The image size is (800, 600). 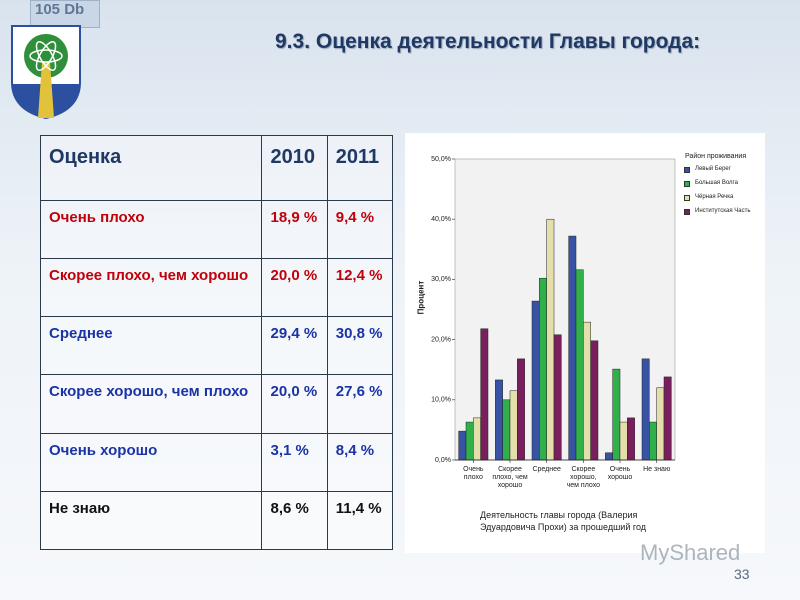 I want to click on table-row: Среднее 29,4 % 30,8 %, so click(x=216, y=346).